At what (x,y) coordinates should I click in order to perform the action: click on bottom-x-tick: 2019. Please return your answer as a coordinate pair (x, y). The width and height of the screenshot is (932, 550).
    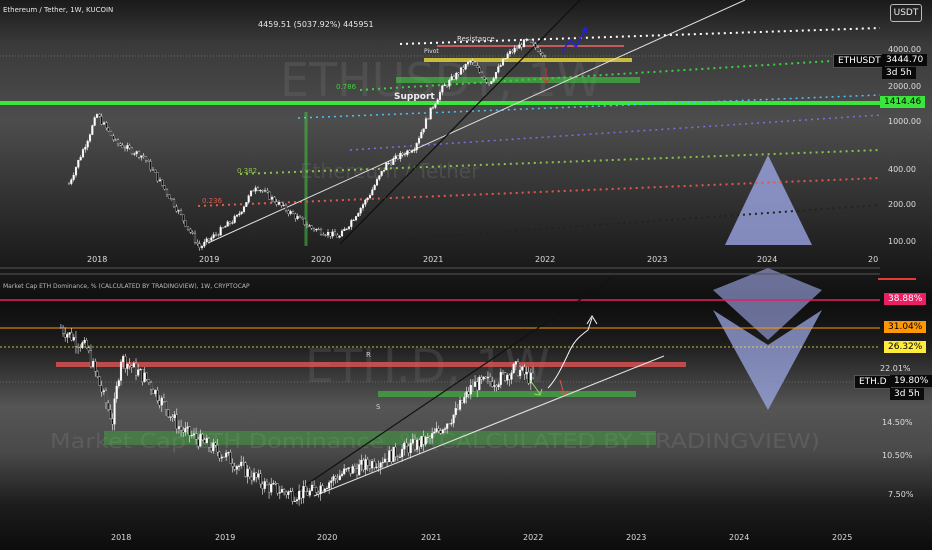
    Looking at the image, I should click on (225, 537).